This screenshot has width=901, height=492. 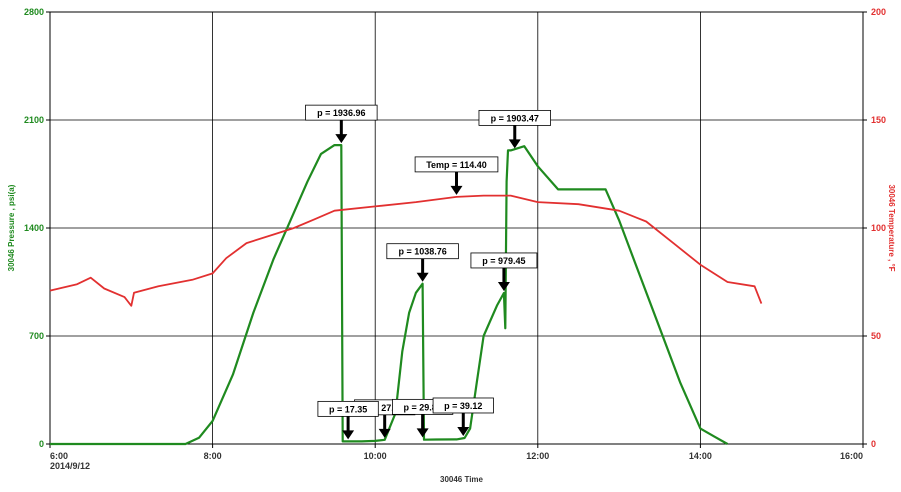 What do you see at coordinates (878, 228) in the screenshot?
I see `right-tick-label: 100` at bounding box center [878, 228].